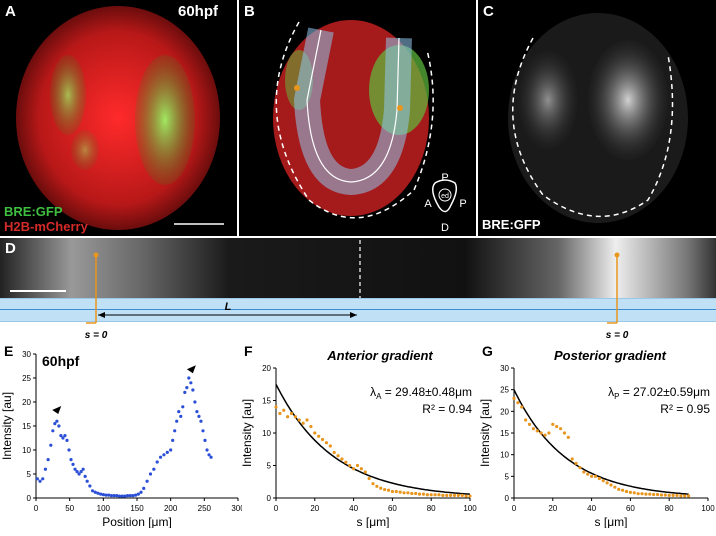 This screenshot has height=536, width=716. Describe the element at coordinates (507, 498) in the screenshot. I see `y-tick-label: 0` at that location.